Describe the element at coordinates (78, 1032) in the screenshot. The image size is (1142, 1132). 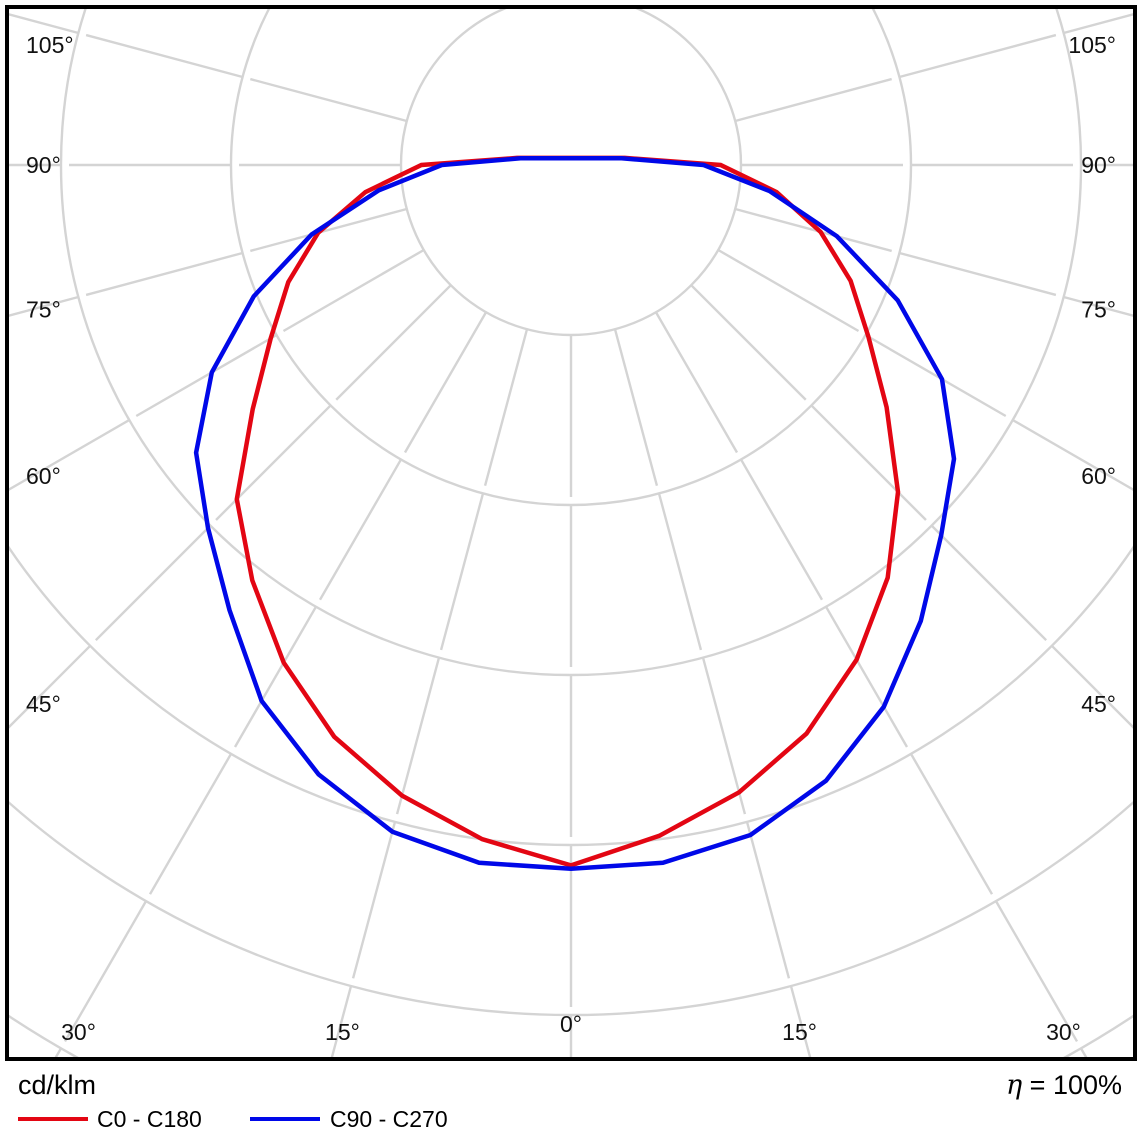
I see `angle-label-left-30: 30°` at that location.